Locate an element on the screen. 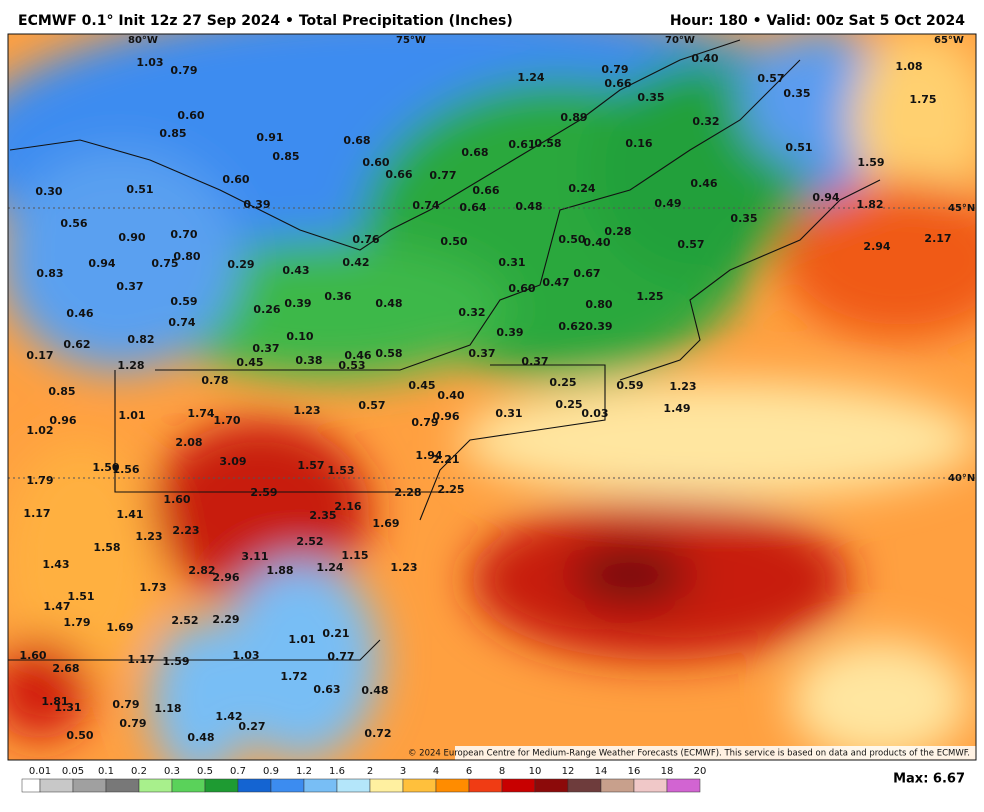  lon-label: 75°W is located at coordinates (411, 40).